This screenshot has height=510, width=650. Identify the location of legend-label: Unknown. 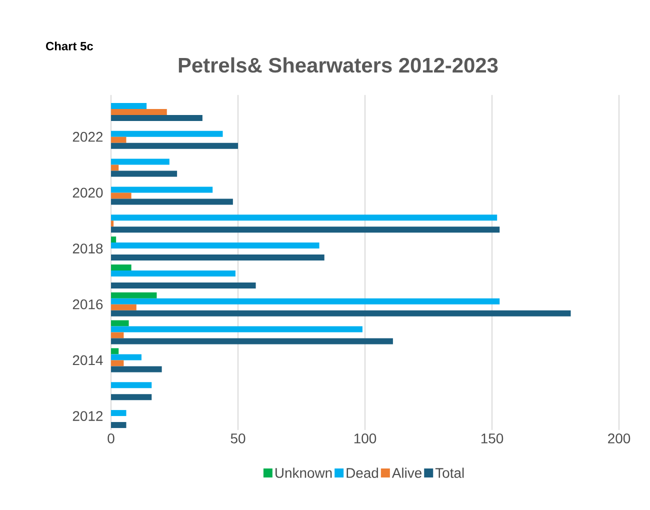
(304, 473).